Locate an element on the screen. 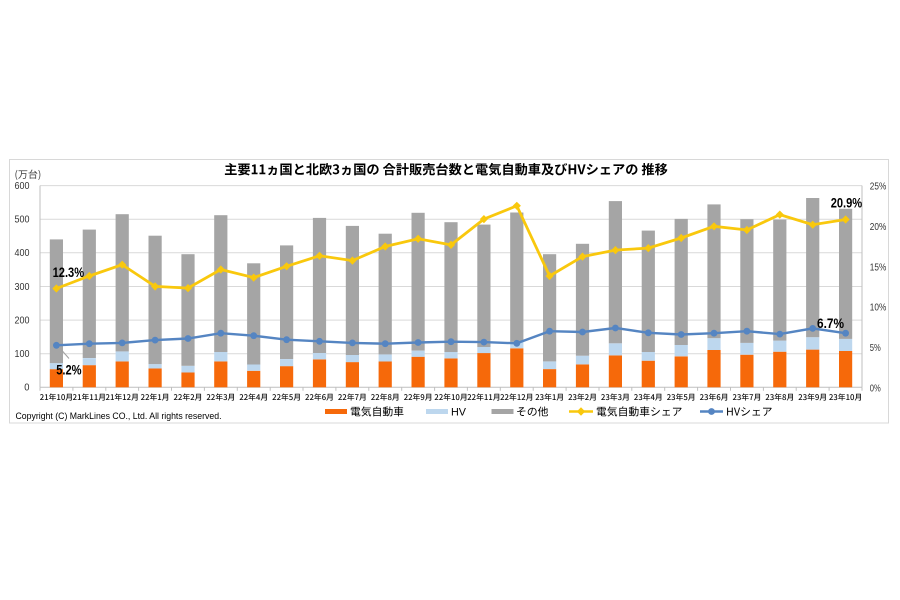 The image size is (900, 600). svg-text: 500 is located at coordinates (22, 220).